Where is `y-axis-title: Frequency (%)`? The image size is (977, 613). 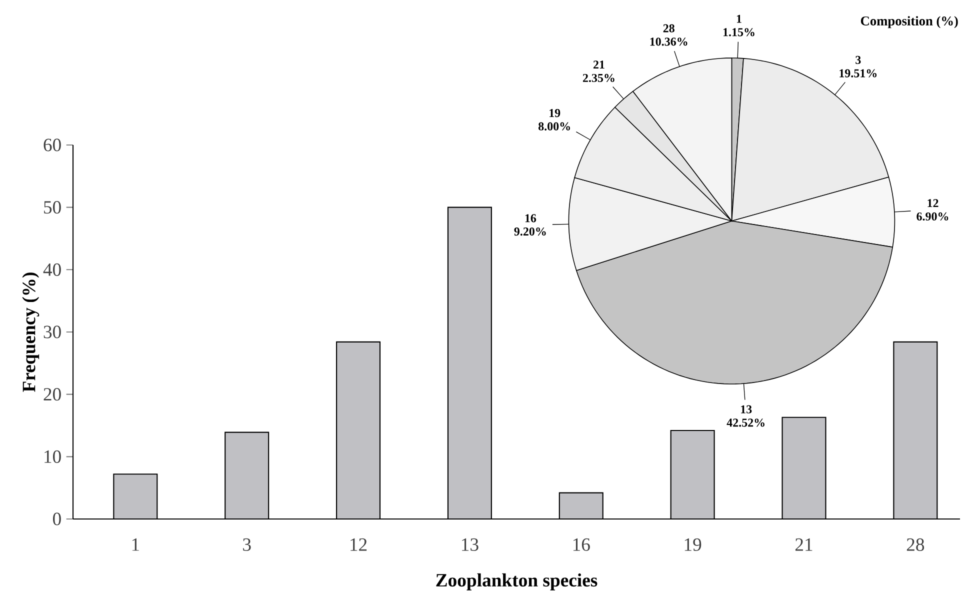
y-axis-title: Frequency (%) is located at coordinates (31, 332).